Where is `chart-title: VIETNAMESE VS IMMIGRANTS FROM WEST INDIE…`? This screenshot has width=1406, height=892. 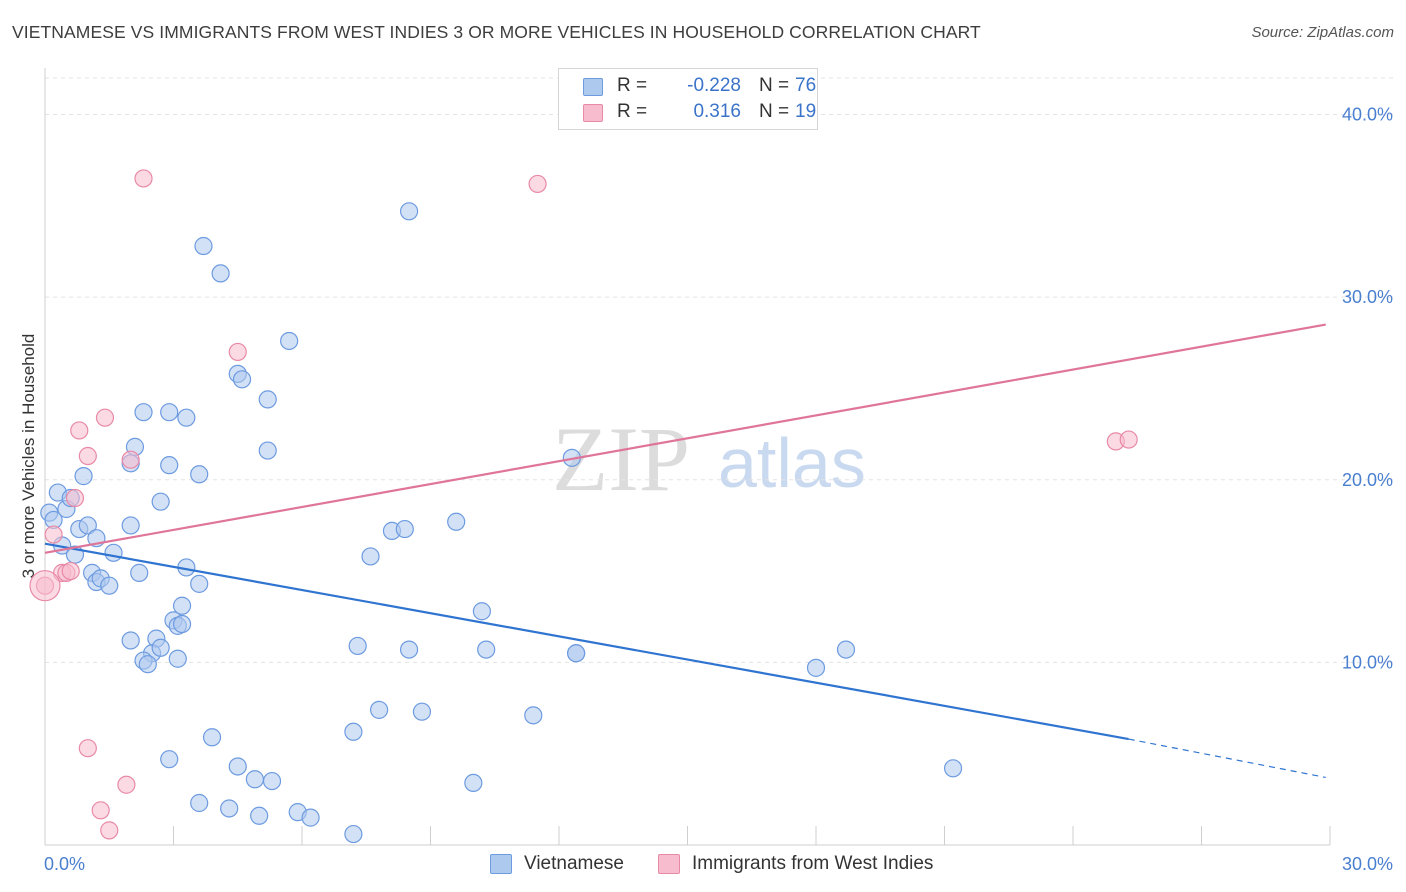
chart-title: VIETNAMESE VS IMMIGRANTS FROM WEST INDIE… is located at coordinates (496, 32).